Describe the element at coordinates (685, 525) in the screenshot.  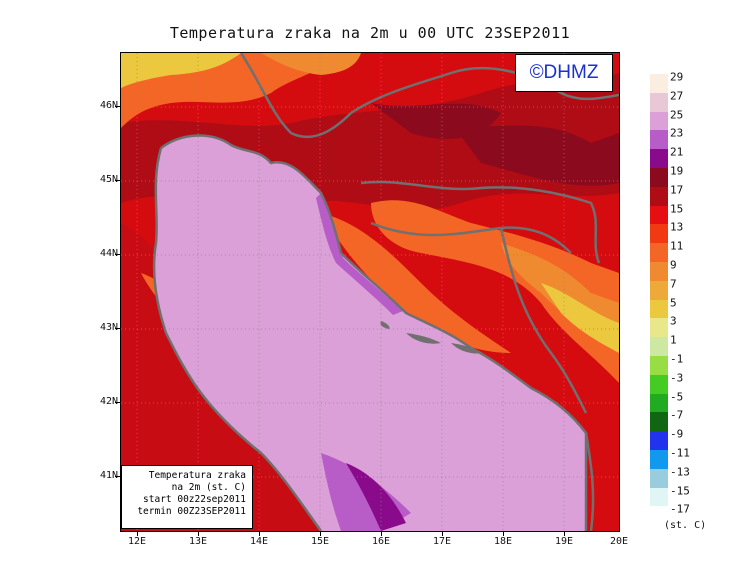
I see `legend-units: (st. C)` at that location.